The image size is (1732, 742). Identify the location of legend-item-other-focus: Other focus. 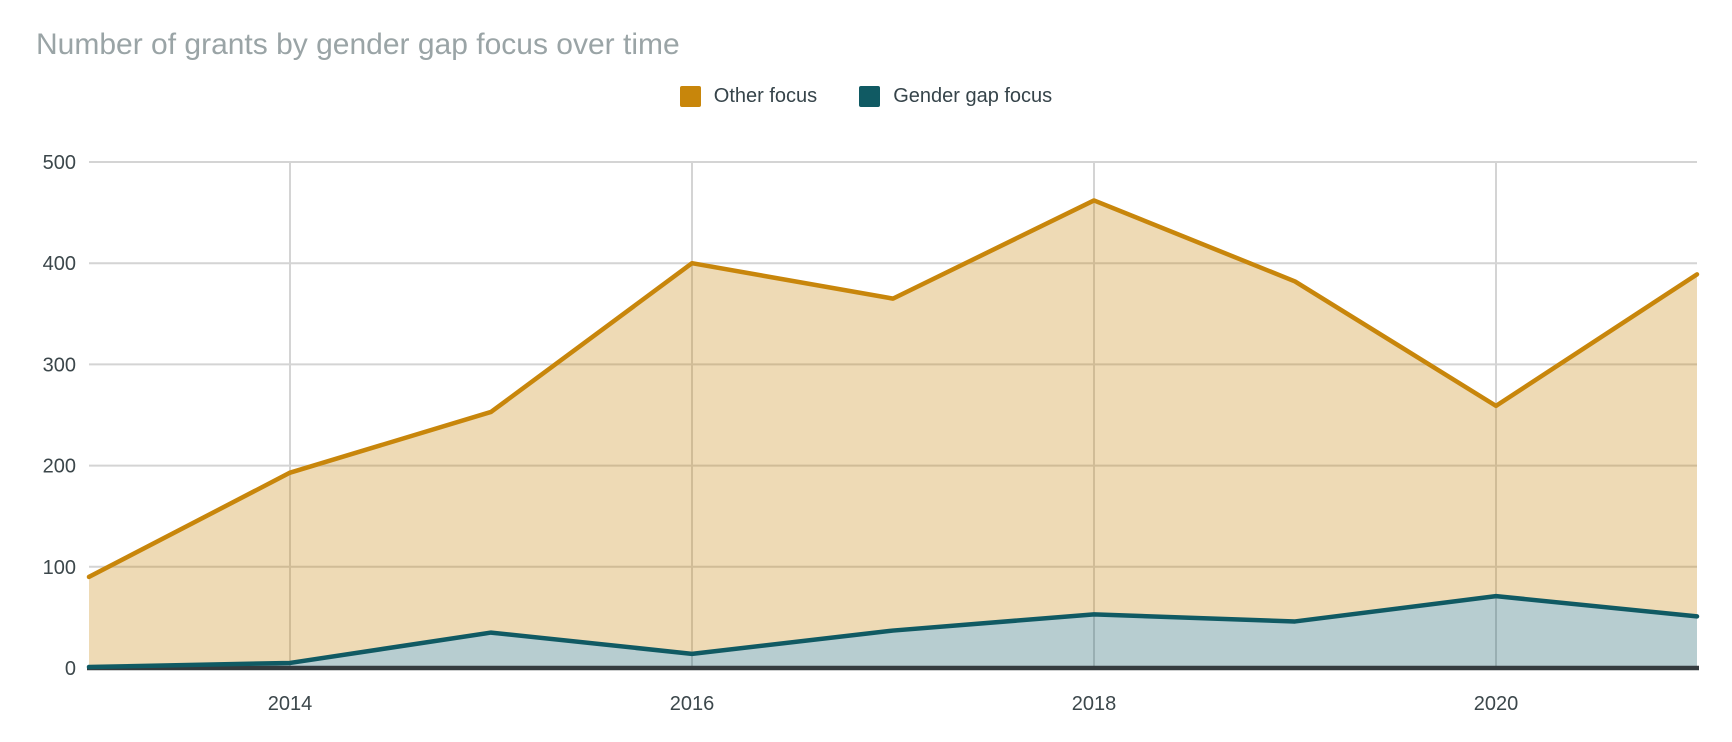
(748, 96).